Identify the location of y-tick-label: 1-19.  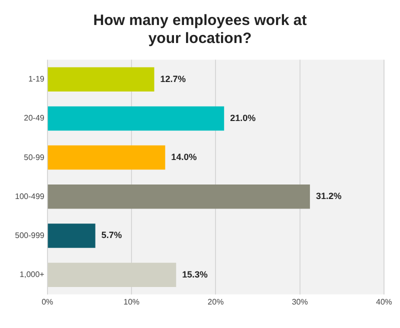
(36, 79).